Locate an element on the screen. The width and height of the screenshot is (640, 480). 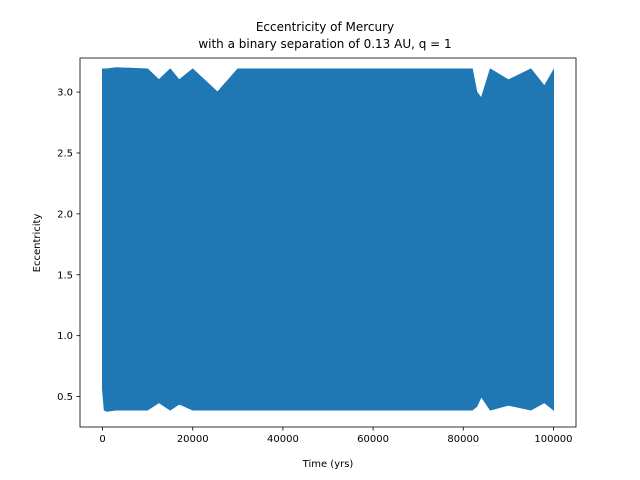
x-tick-label: 100000 is located at coordinates (553, 439).